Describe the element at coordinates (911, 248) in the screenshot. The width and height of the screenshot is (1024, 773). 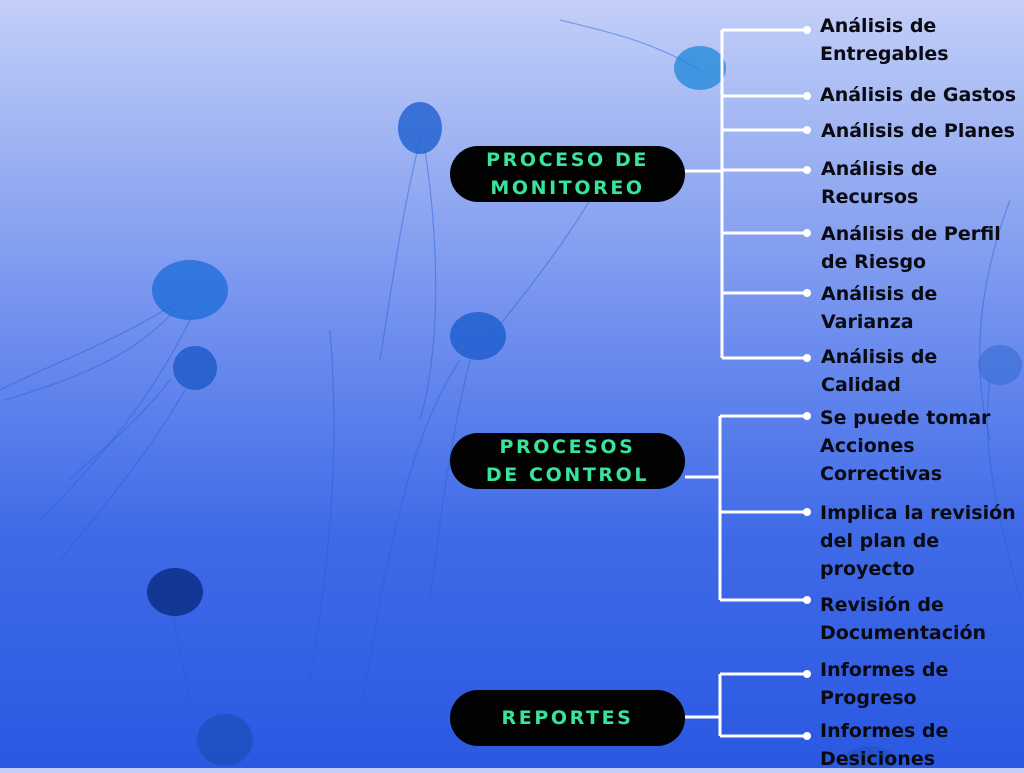
I see `leaf-analisis-de-perfil-de-riesgo: Análisis de Perfil de Riesgo` at that location.